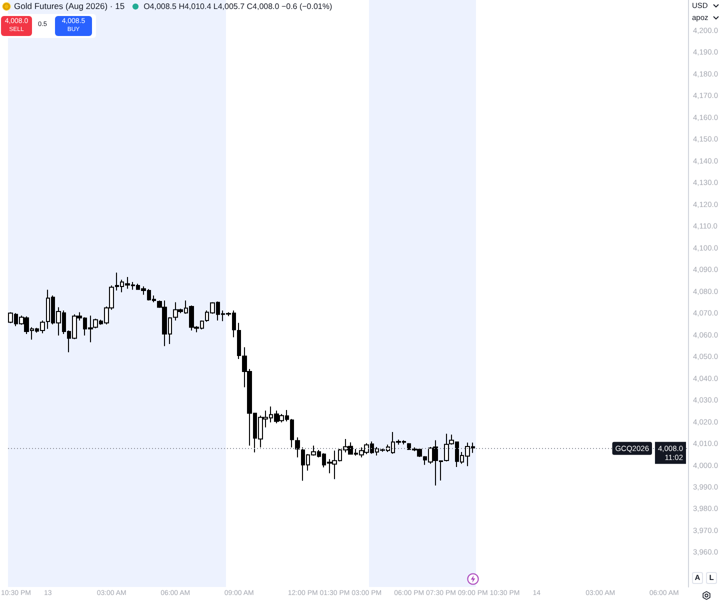 The height and width of the screenshot is (601, 720). I want to click on chart-title: Gold Futures (Aug 2026) · 15, so click(69, 6).